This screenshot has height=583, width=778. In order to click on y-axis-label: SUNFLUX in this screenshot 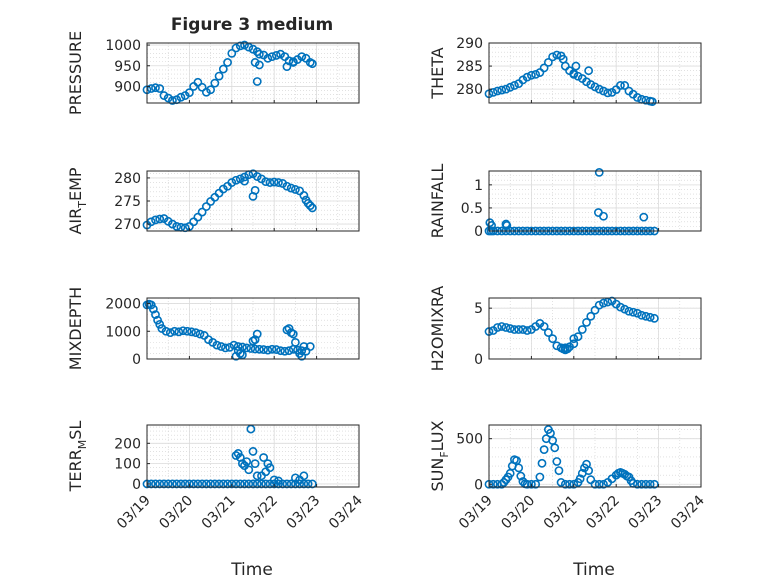, I will do `click(439, 455)`.